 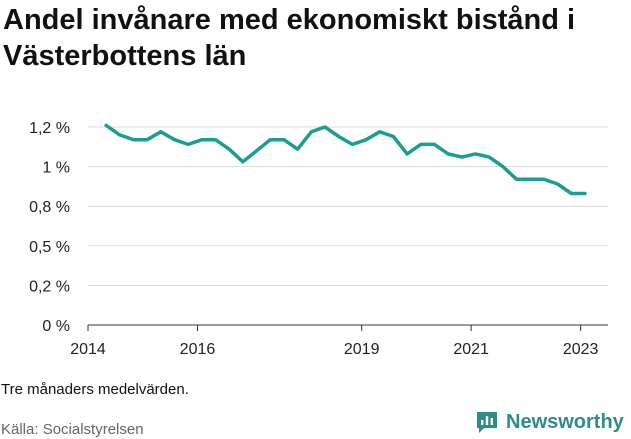 What do you see at coordinates (487, 422) in the screenshot?
I see `newsworthy-logo-icon` at bounding box center [487, 422].